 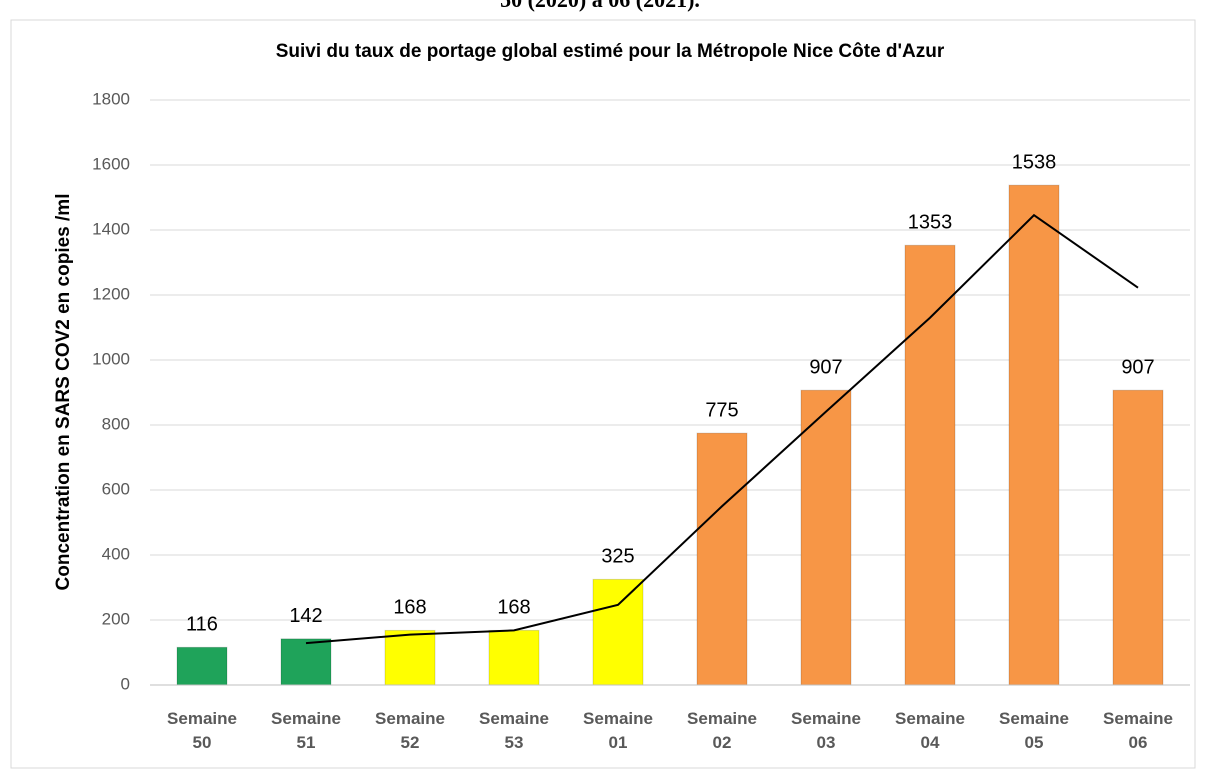 What do you see at coordinates (202, 730) in the screenshot?
I see `x-tick-label: Semaine 50` at bounding box center [202, 730].